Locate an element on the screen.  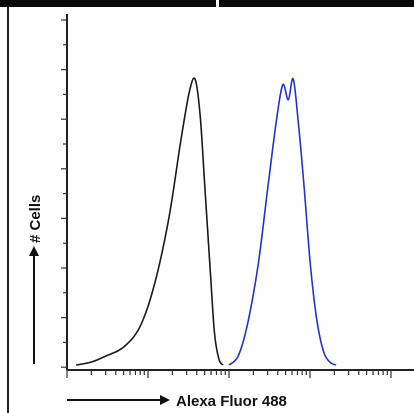
y-axis-ticks is located at coordinates (64, 193).